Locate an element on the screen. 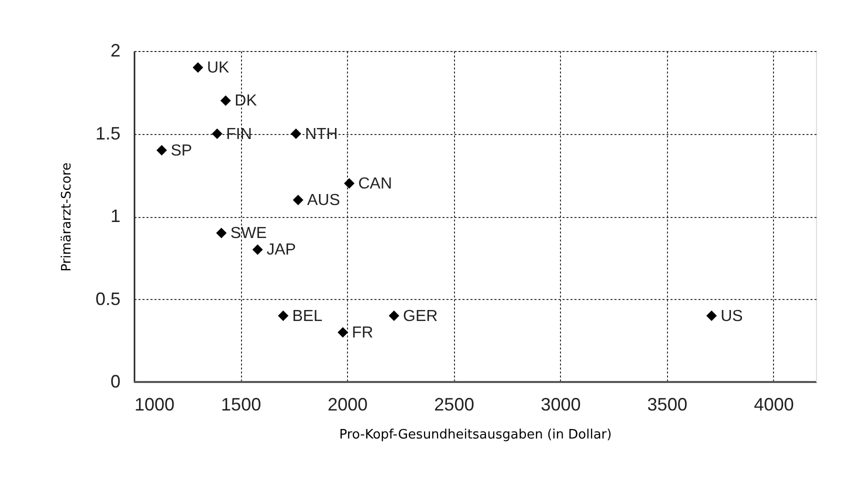 The width and height of the screenshot is (841, 479). x-axis-title: Pro-Kopf-Gesundheitsausgaben (in Dollar) is located at coordinates (475, 435).